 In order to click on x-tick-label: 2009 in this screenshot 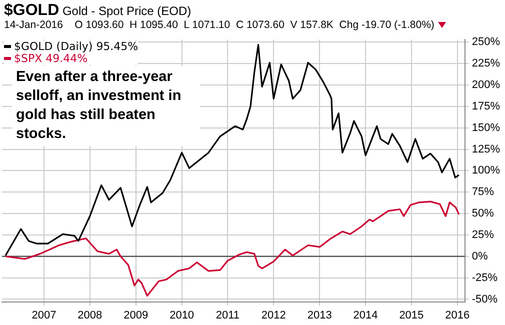, I will do `click(136, 315)`.